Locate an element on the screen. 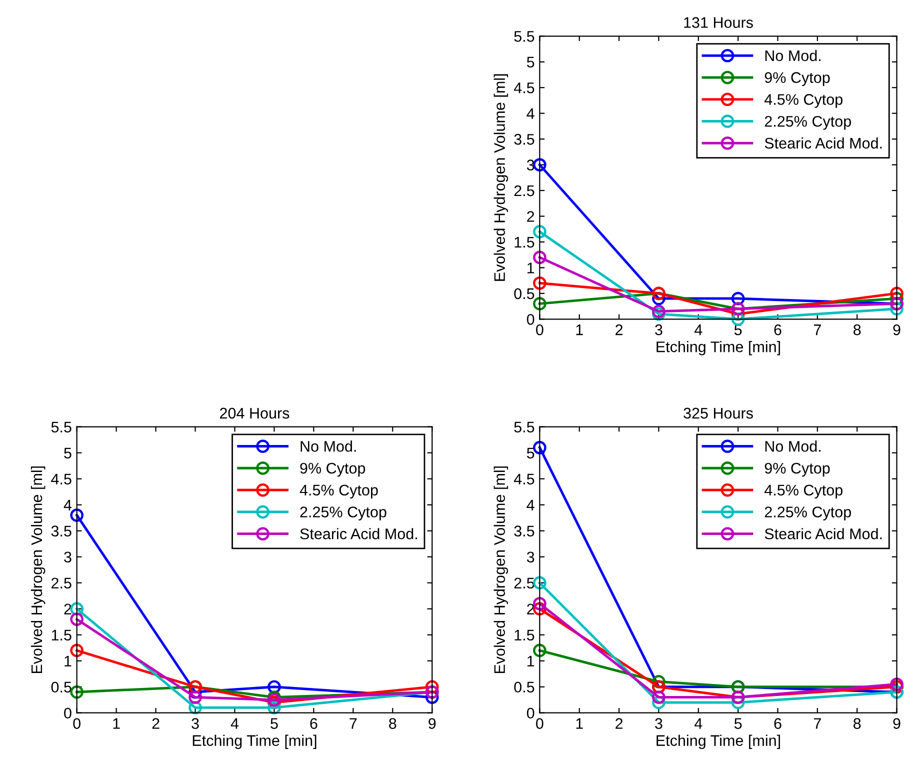 The image size is (904, 769). y-tick-label: 2 is located at coordinates (530, 216).